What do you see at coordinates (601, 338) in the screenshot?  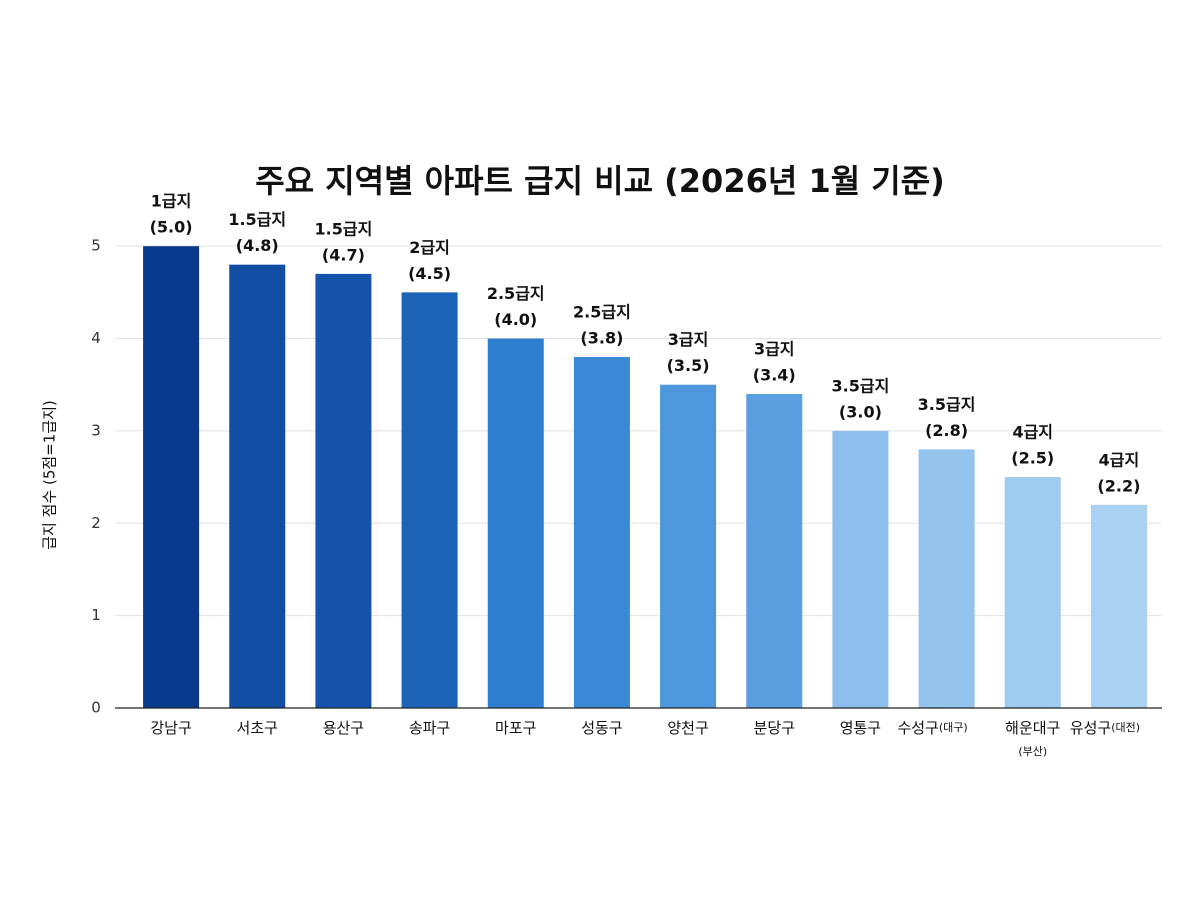 I see `value-label: (3.8)` at bounding box center [601, 338].